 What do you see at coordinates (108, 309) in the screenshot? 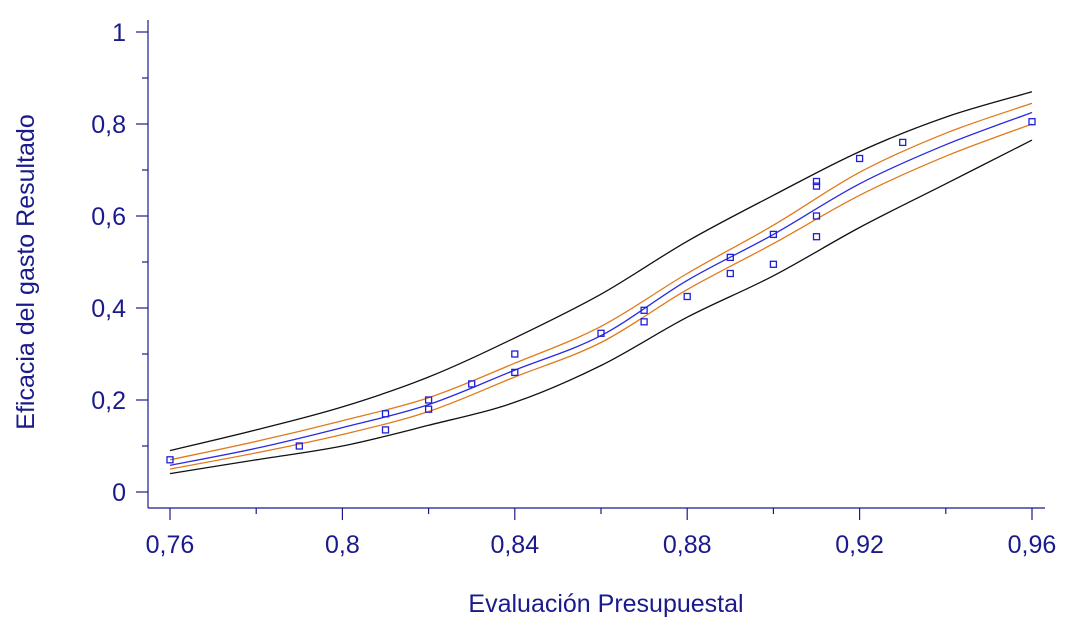
I see `y-tick-label: 0,4` at bounding box center [108, 309].